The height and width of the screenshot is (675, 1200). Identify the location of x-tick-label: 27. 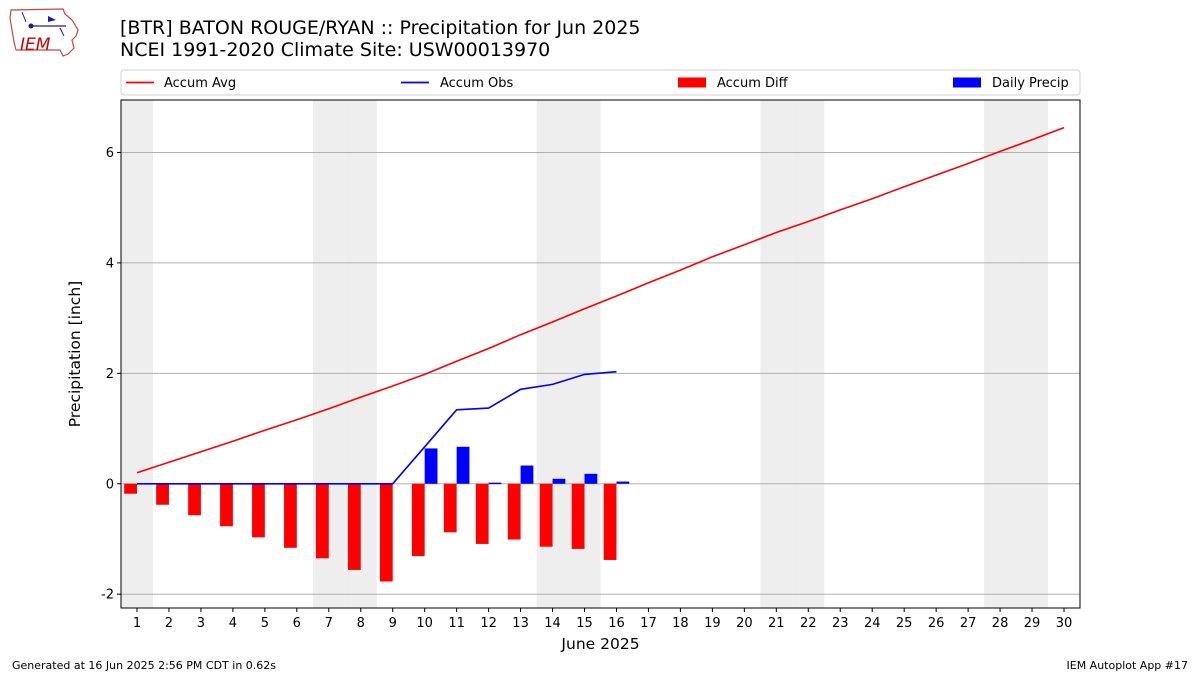
(968, 623).